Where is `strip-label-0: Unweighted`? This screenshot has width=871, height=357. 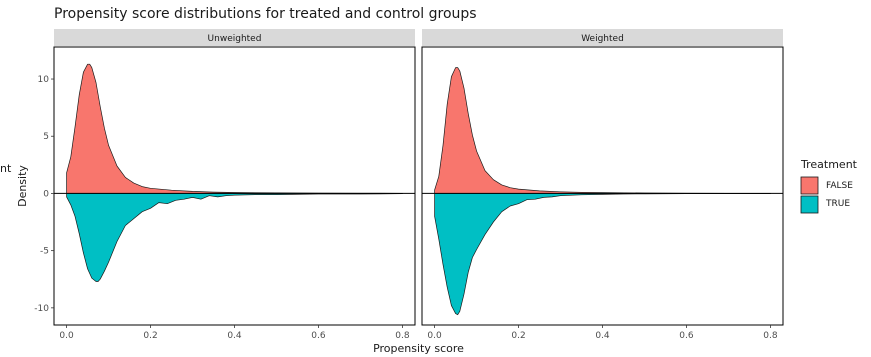
strip-label-0: Unweighted is located at coordinates (235, 39).